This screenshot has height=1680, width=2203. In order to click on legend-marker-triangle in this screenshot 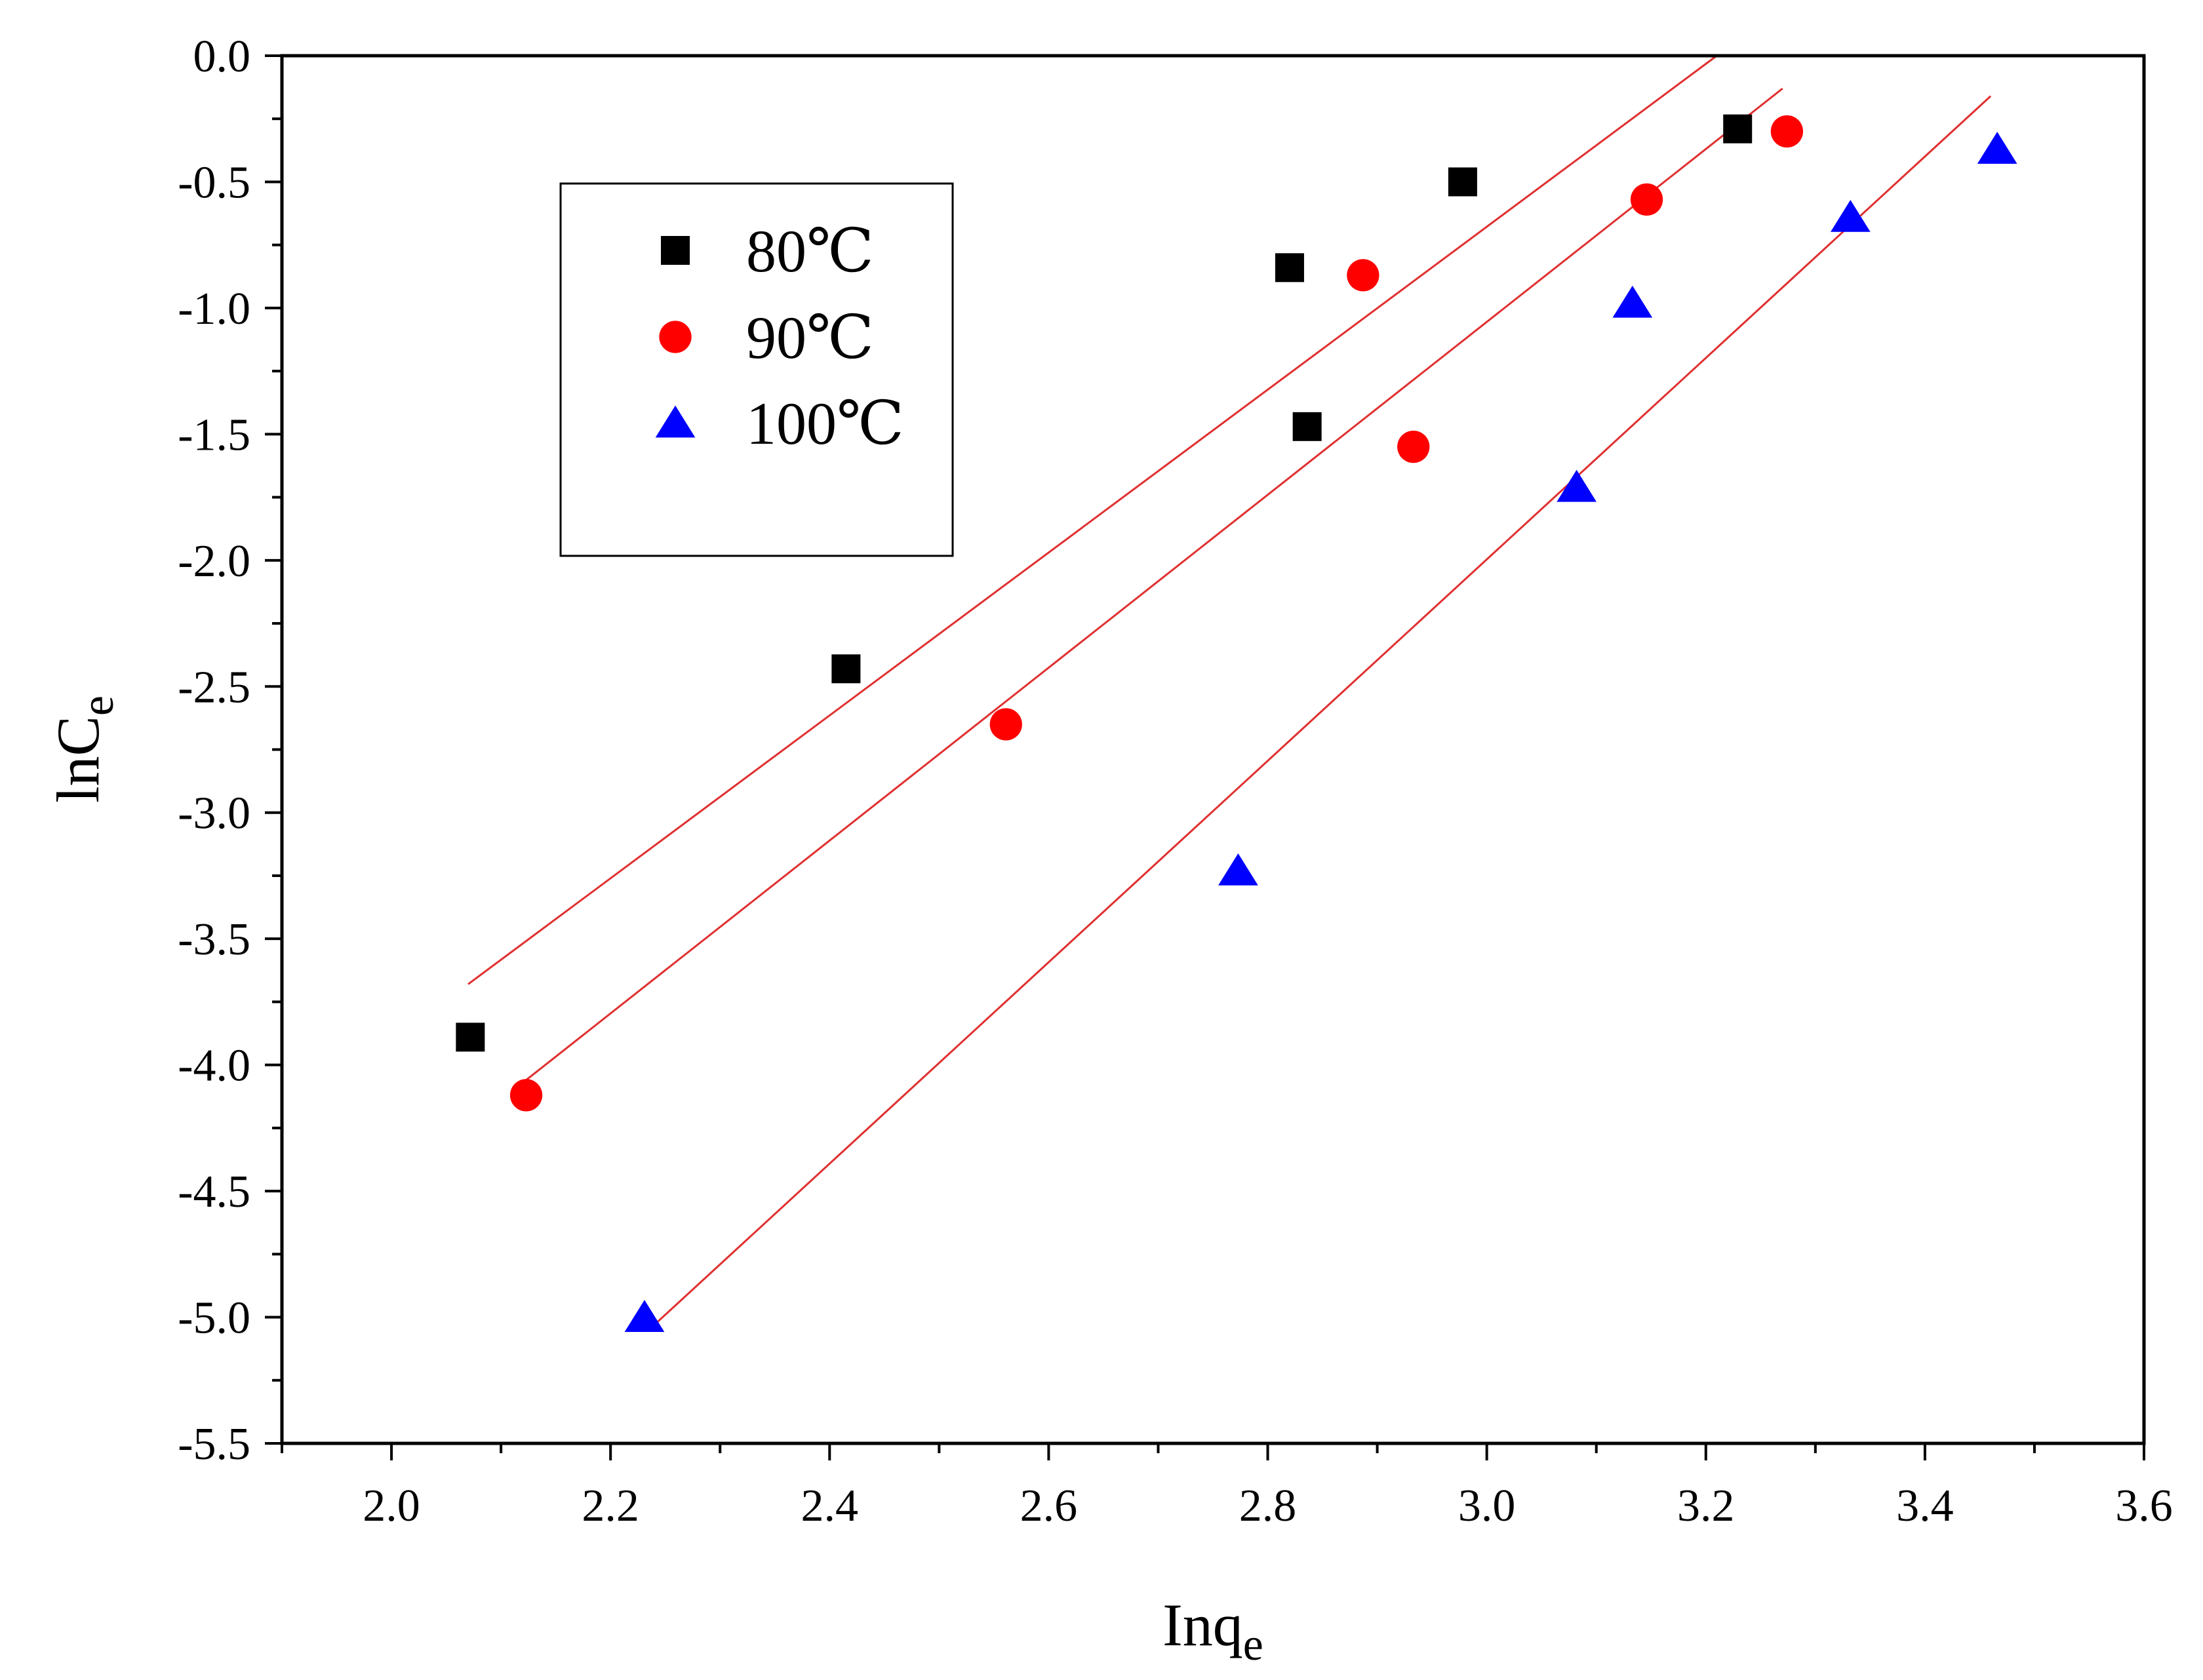, I will do `click(675, 421)`.